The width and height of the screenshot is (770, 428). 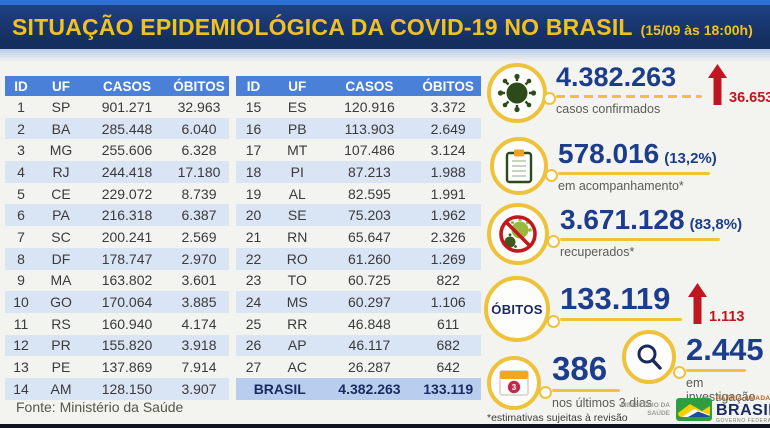 What do you see at coordinates (448, 302) in the screenshot?
I see `table-cell: 1.106` at bounding box center [448, 302].